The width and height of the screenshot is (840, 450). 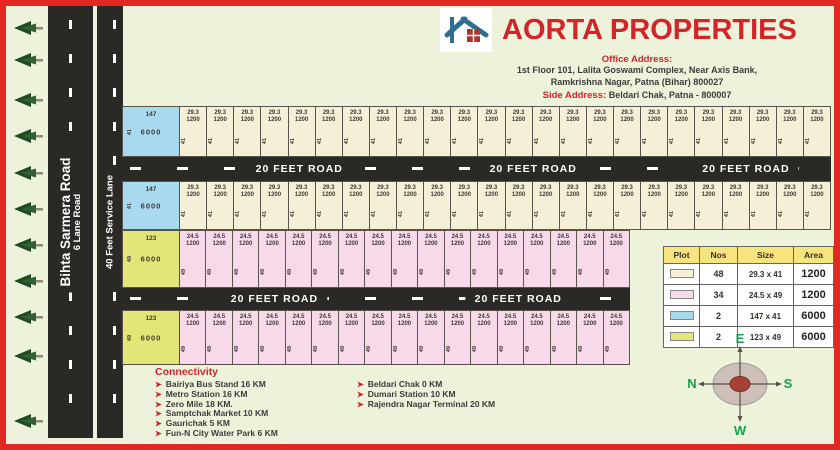 I want to click on connectivity-item: ➤ Fun-N City Water Park 6 KM, so click(x=244, y=433).